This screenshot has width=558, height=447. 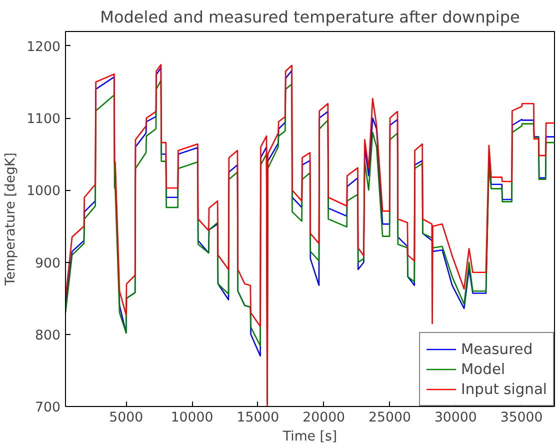 I want to click on y-tick-label: 1100, so click(x=43, y=120).